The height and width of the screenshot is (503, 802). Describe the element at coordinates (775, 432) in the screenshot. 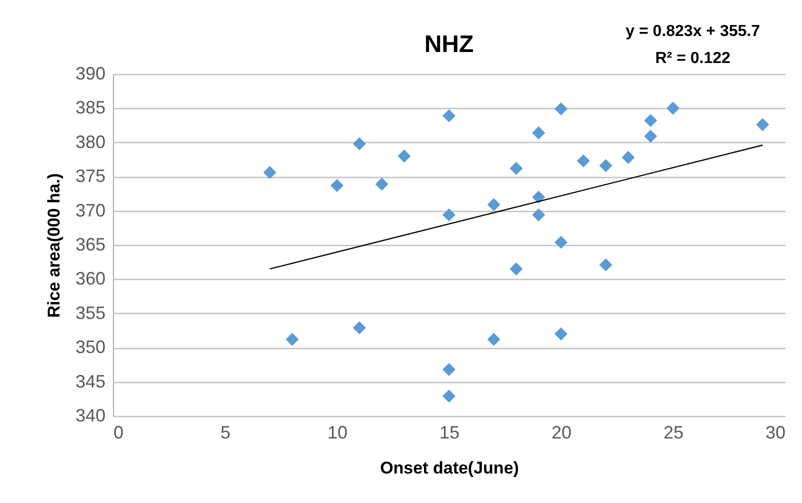

I see `x-tick-label: 30` at that location.